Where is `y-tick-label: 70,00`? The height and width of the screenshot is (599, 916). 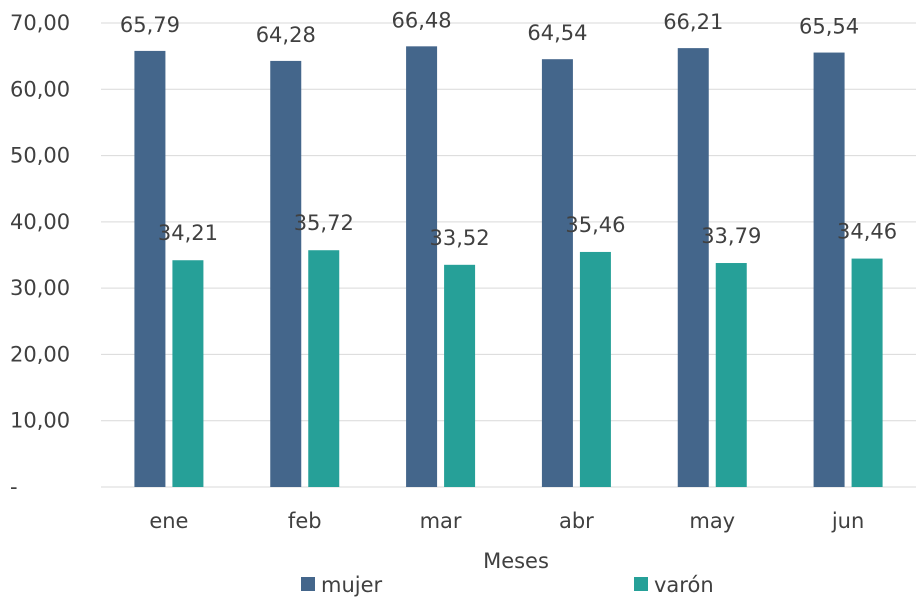
y-tick-label: 70,00 is located at coordinates (40, 23).